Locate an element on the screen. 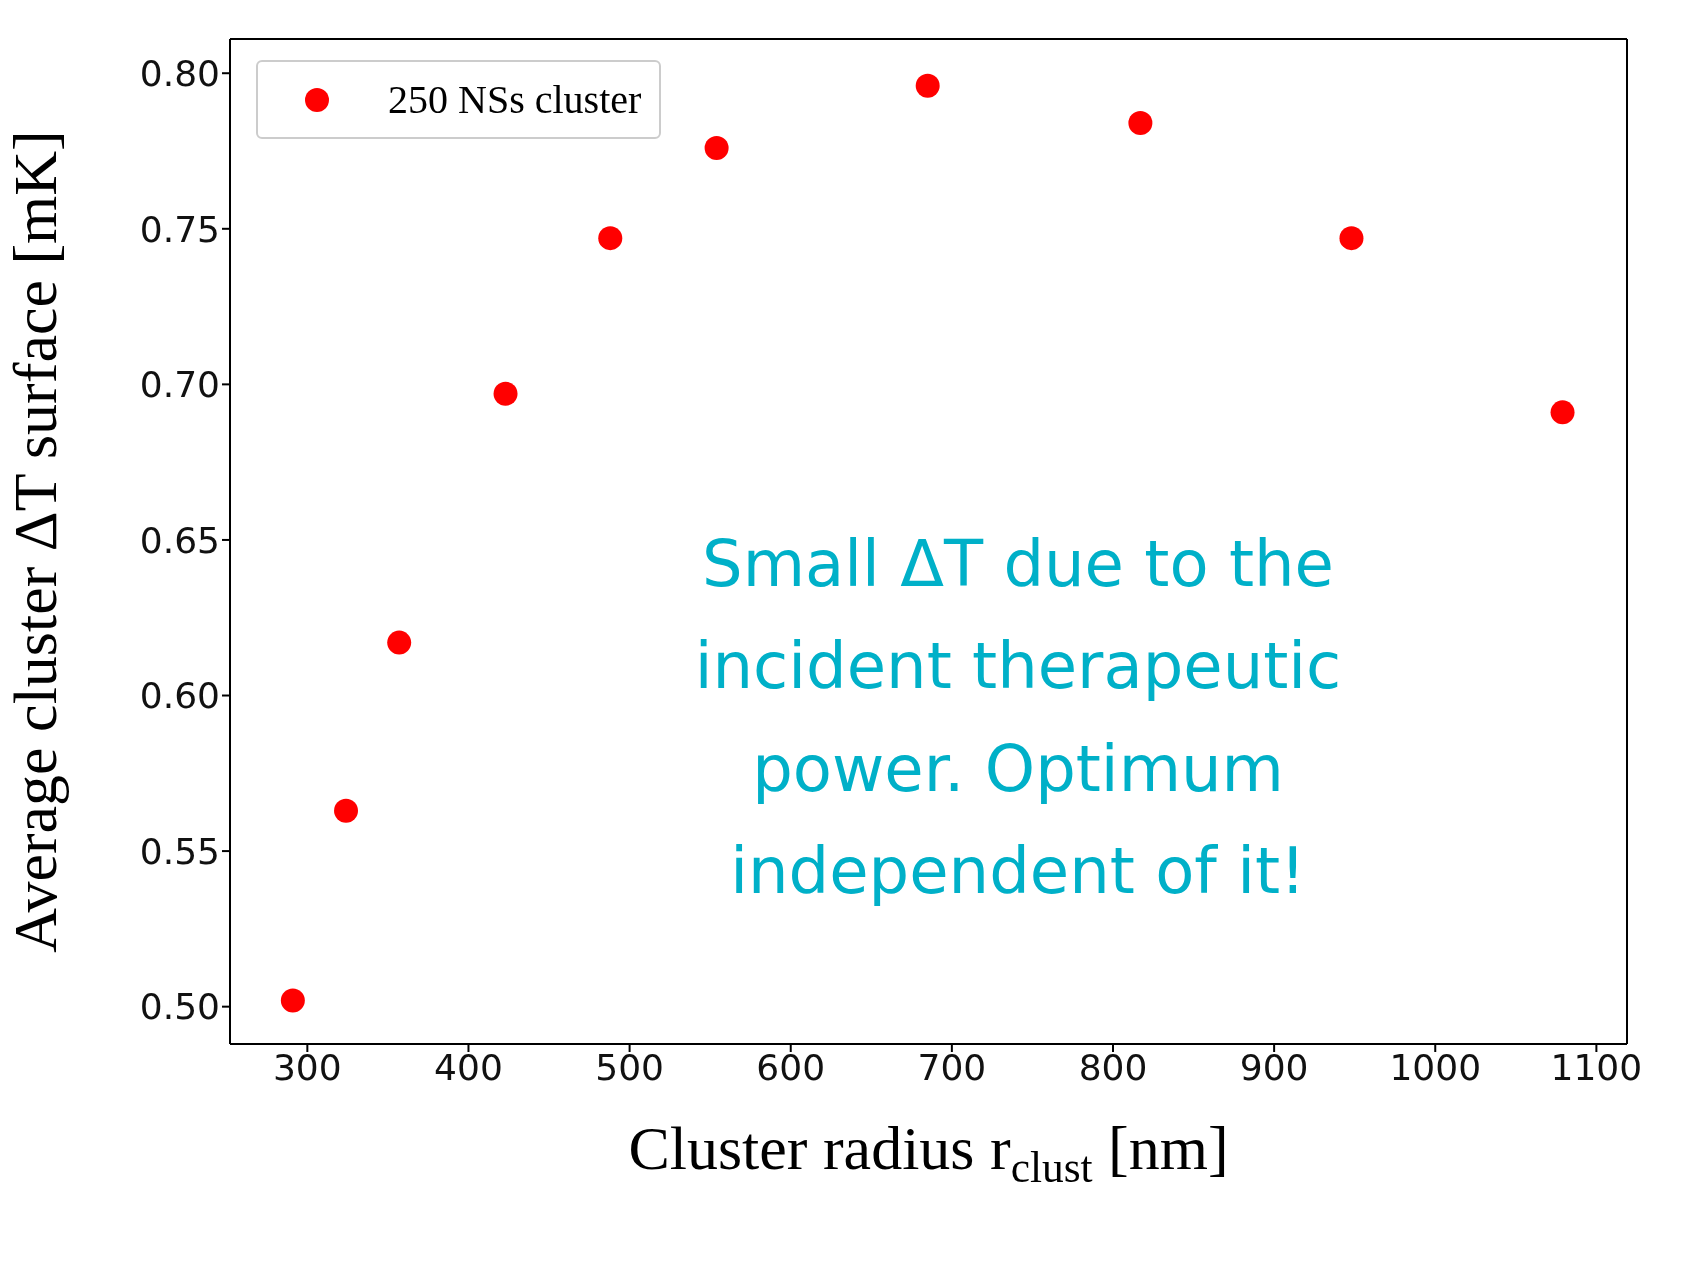 Image resolution: width=1688 pixels, height=1267 pixels. x-tick-label: 700 is located at coordinates (952, 1067).